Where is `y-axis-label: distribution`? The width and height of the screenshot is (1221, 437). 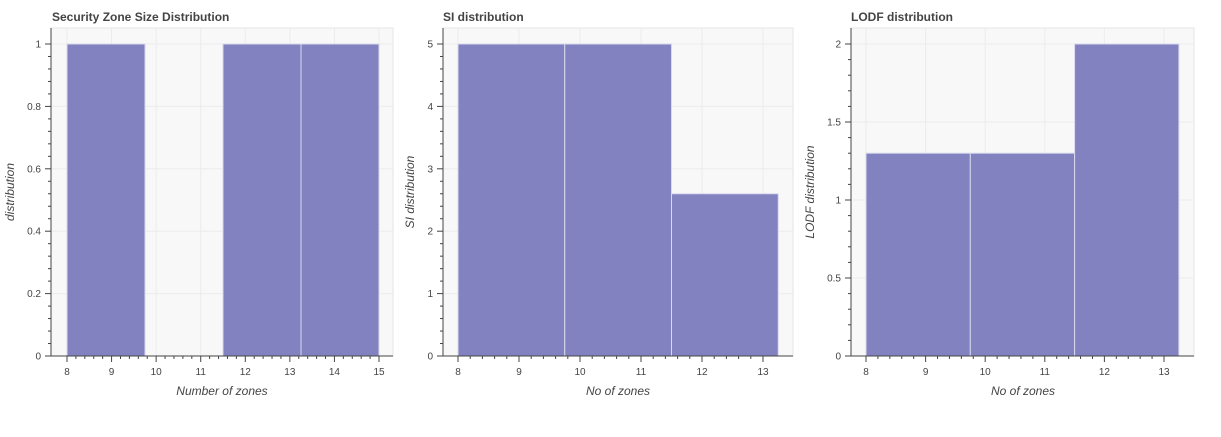 y-axis-label: distribution is located at coordinates (10, 192).